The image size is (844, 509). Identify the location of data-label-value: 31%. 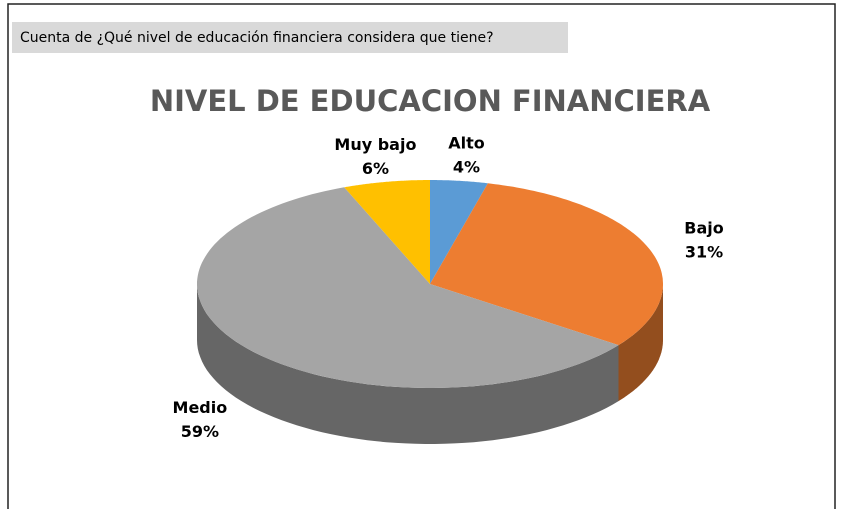
(704, 251).